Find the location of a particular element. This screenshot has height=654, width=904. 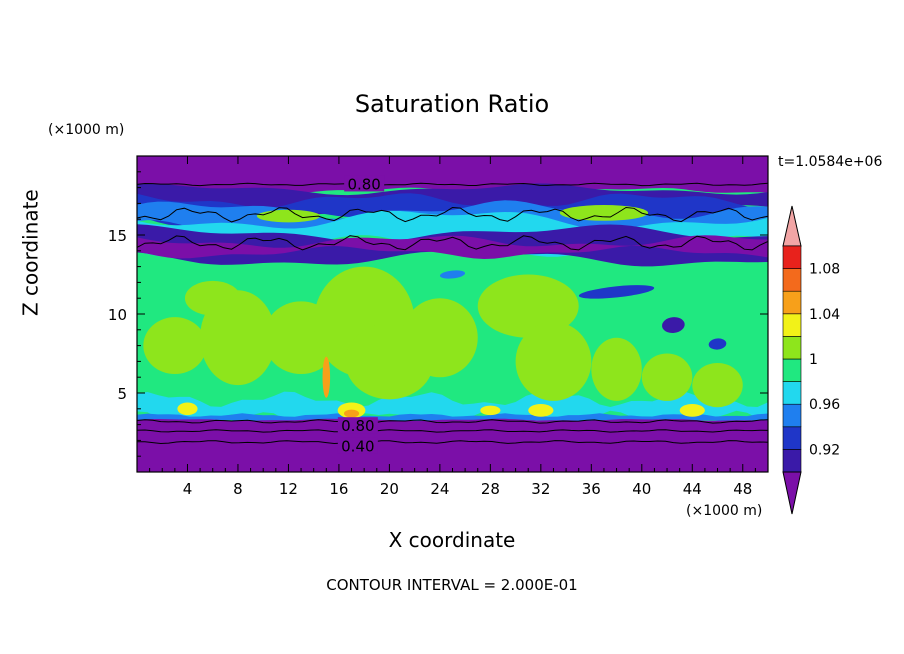

x-axis-label: X coordinate is located at coordinates (452, 540).